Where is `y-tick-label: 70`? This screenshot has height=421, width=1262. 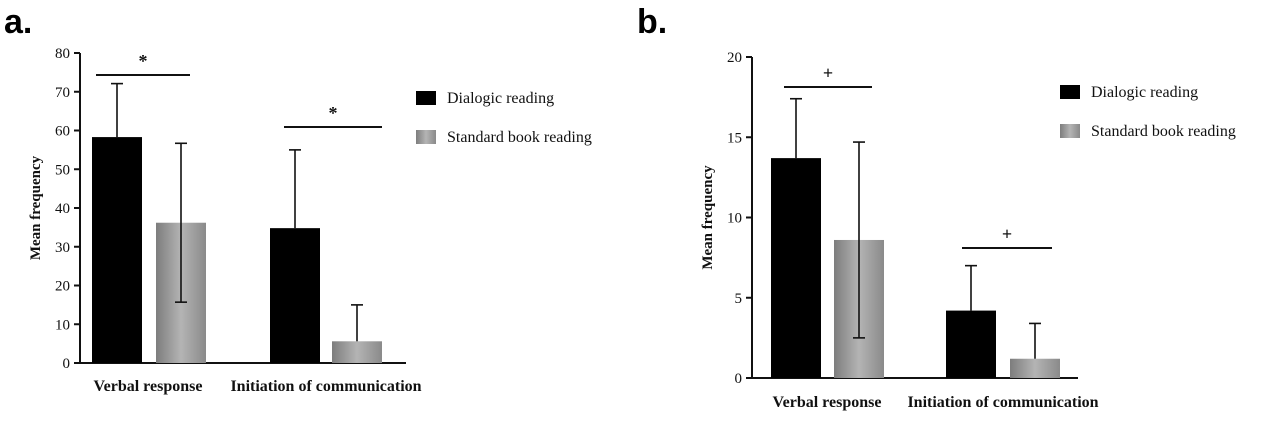 y-tick-label: 70 is located at coordinates (62, 93).